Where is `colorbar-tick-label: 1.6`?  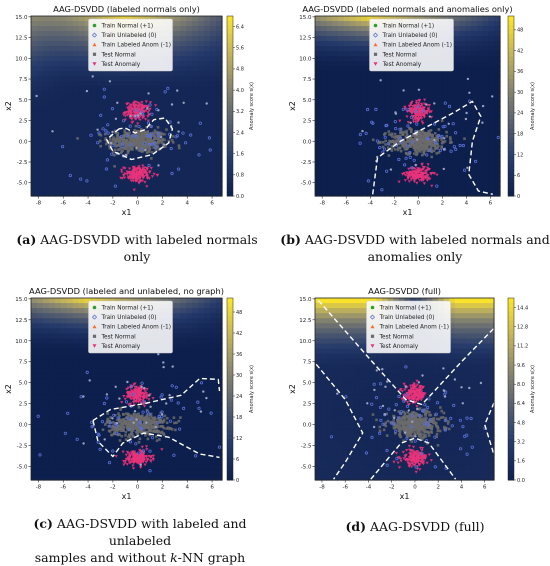 colorbar-tick-label: 1.6 is located at coordinates (240, 154).